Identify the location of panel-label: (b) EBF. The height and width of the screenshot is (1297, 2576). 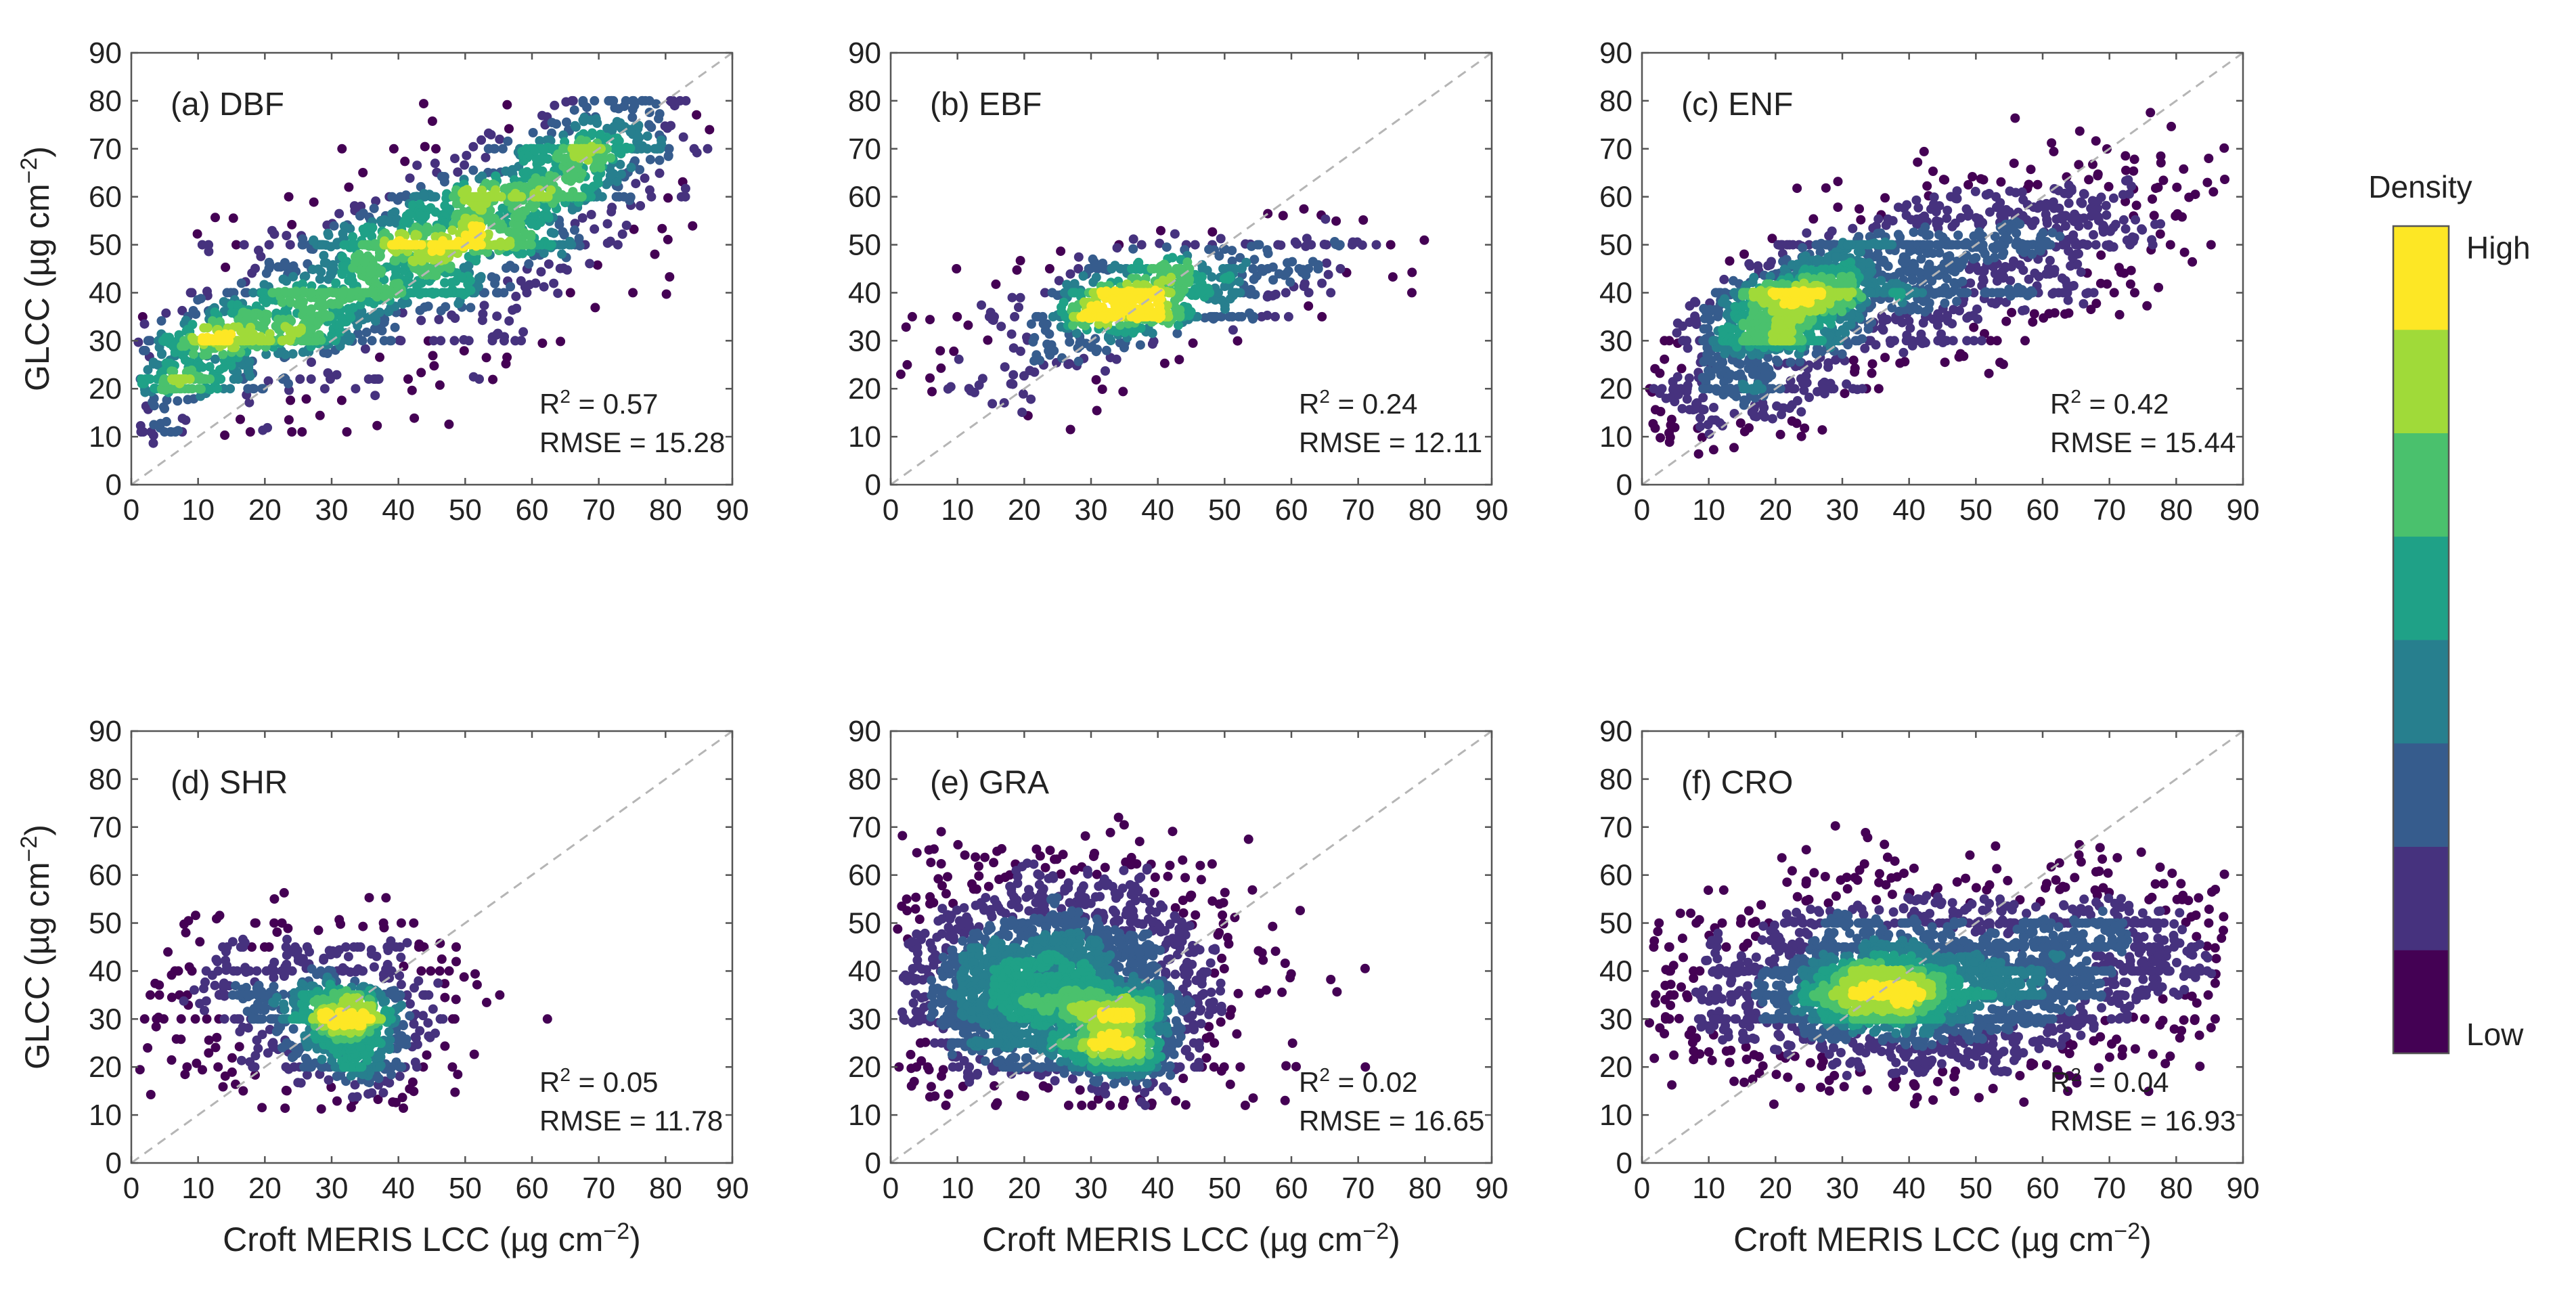
(986, 105).